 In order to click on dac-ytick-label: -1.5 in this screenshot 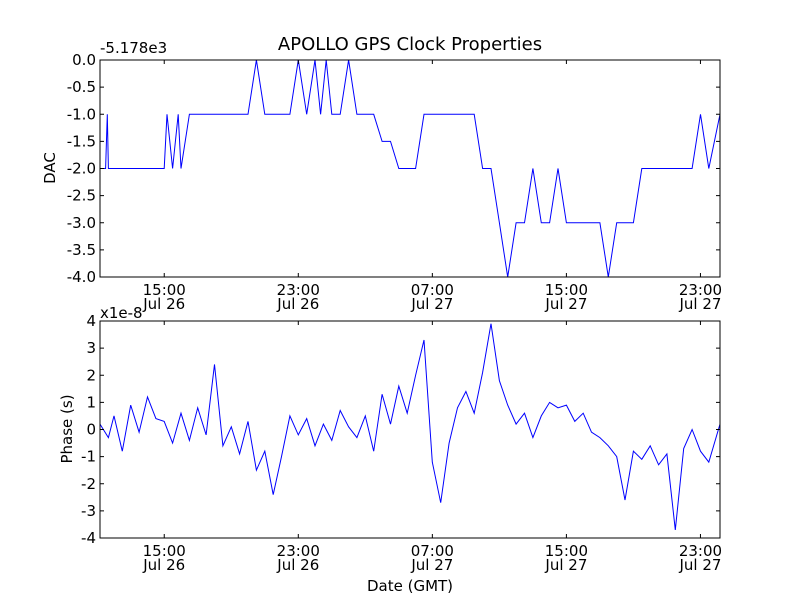, I will do `click(81, 141)`.